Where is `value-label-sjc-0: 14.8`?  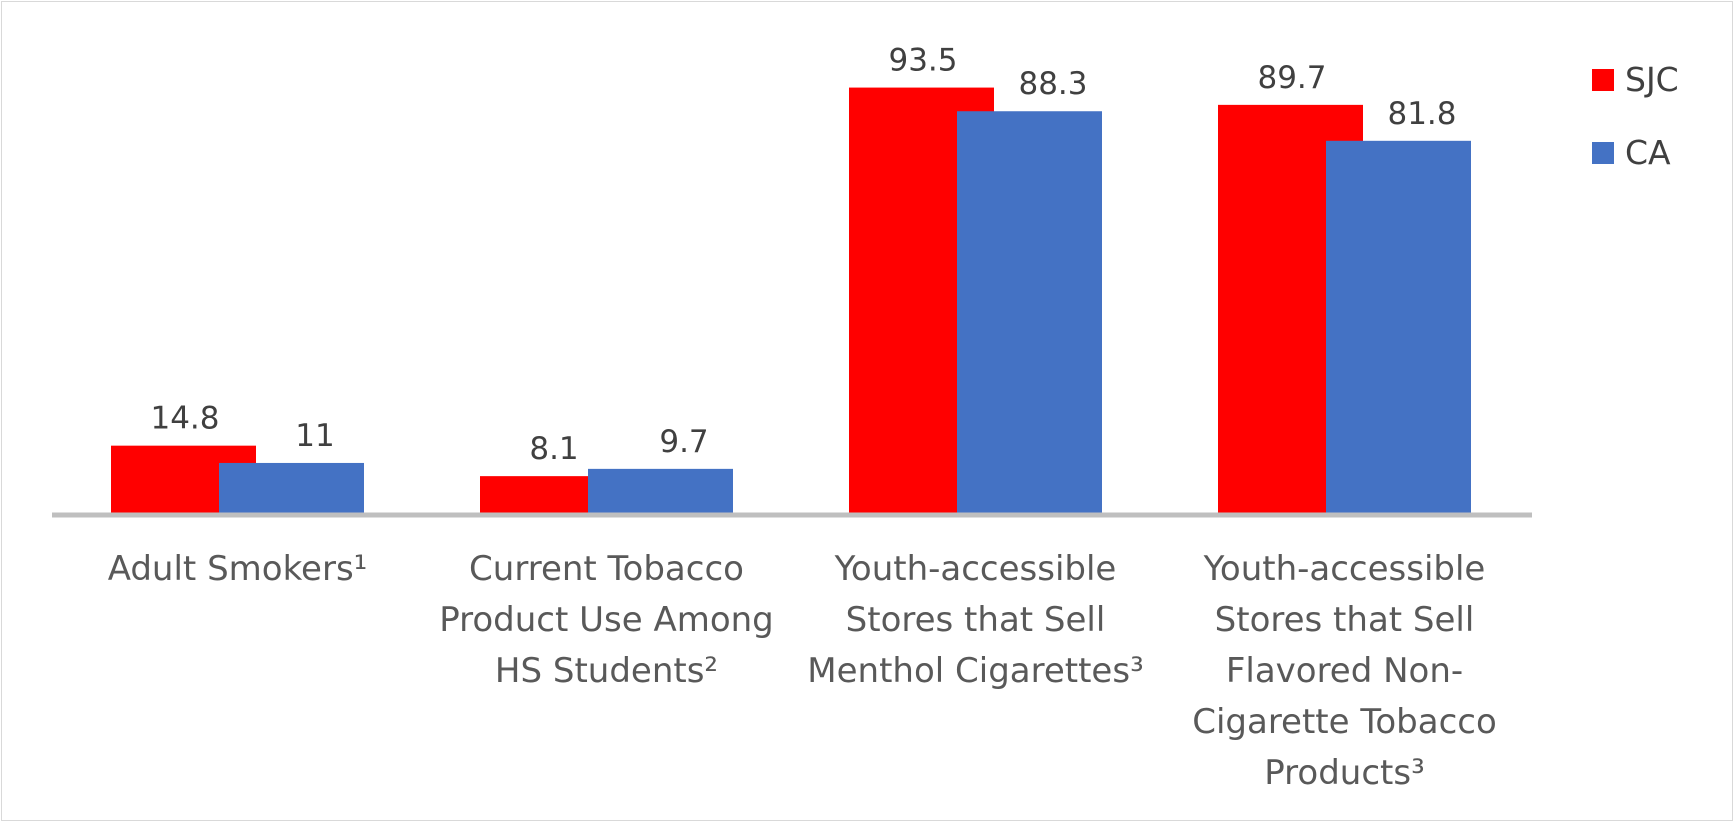 value-label-sjc-0: 14.8 is located at coordinates (184, 419).